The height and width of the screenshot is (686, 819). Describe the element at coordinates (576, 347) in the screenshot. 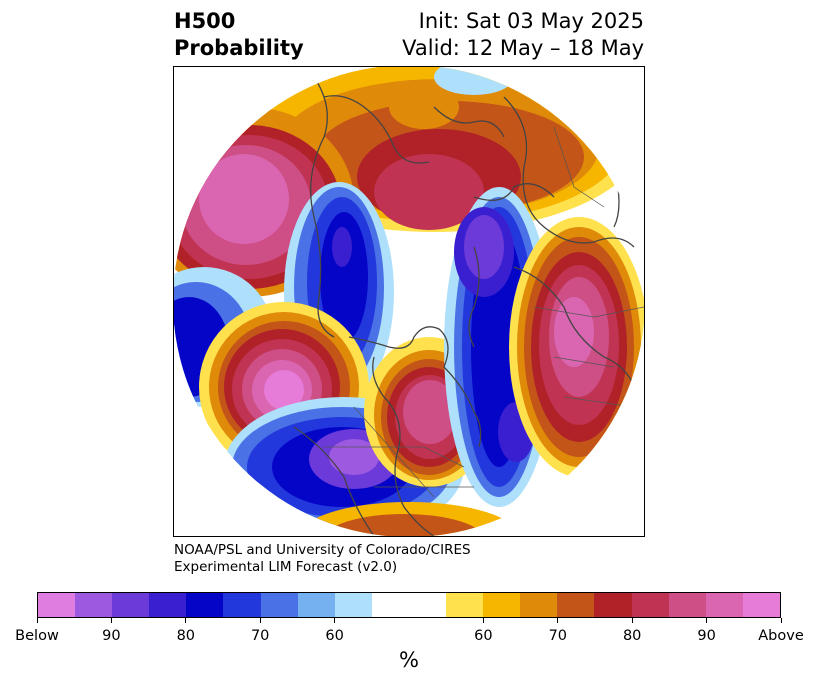

I see `above-region-east` at that location.